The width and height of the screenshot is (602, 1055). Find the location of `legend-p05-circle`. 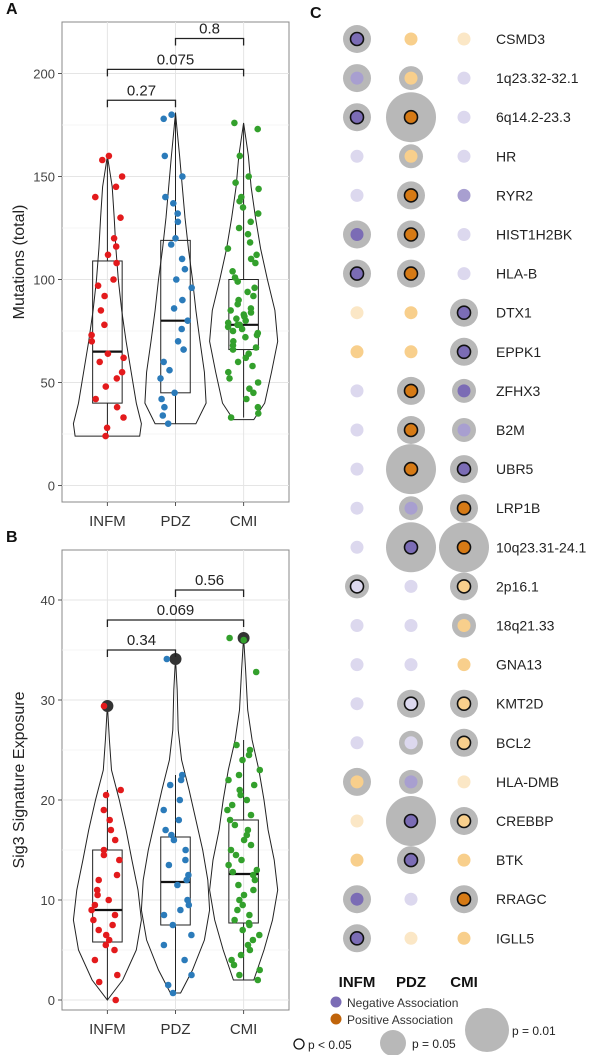

legend-p05-circle is located at coordinates (393, 1042).